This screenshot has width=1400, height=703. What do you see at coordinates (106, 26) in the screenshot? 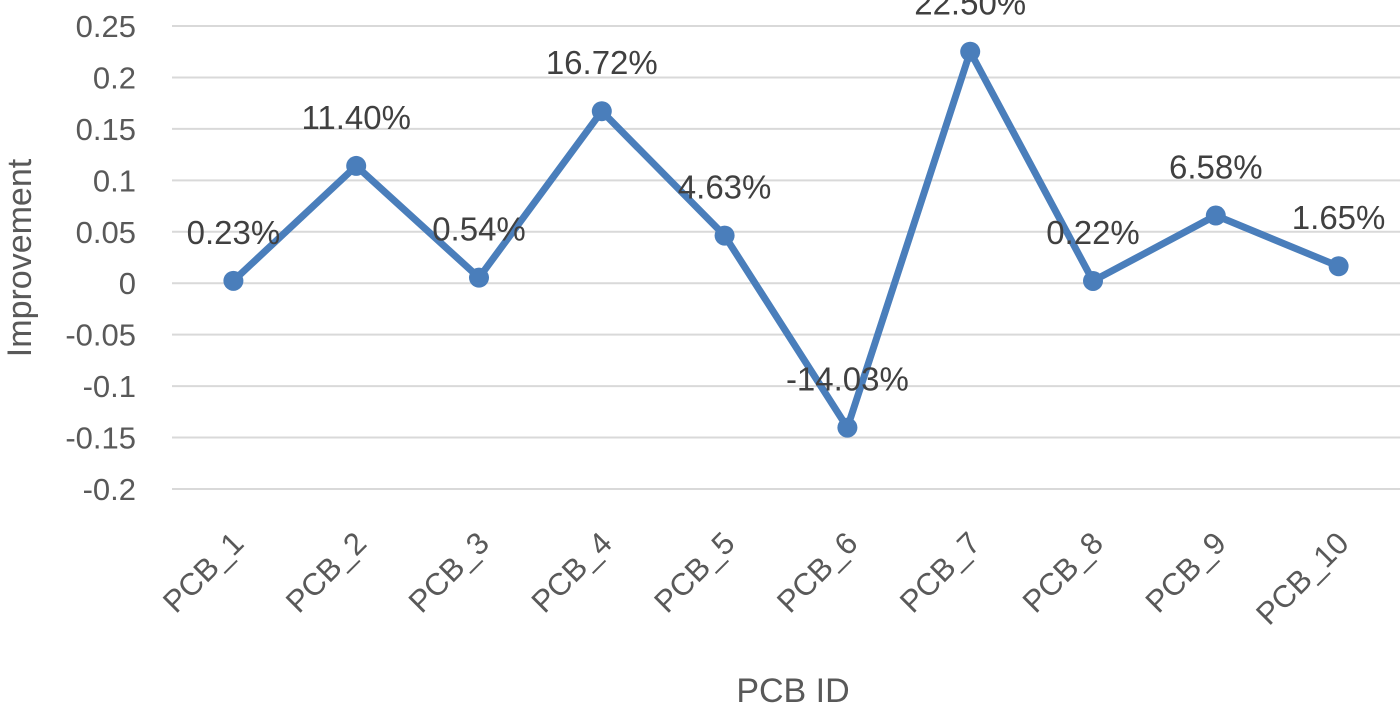
I see `y-tick-label: 0.25` at bounding box center [106, 26].